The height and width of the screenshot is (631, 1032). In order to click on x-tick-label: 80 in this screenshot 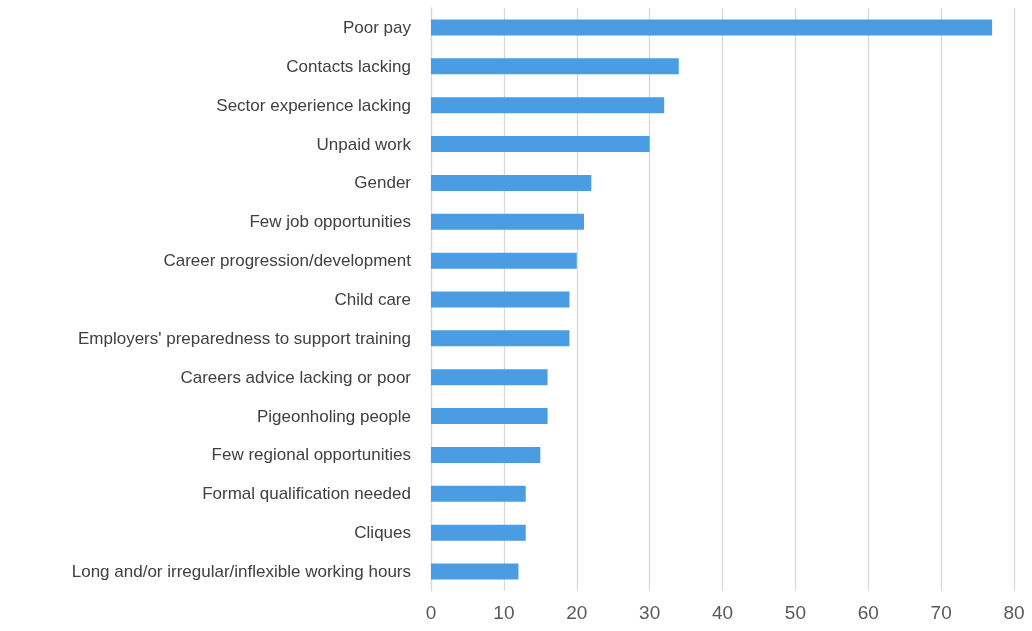, I will do `click(1014, 612)`.